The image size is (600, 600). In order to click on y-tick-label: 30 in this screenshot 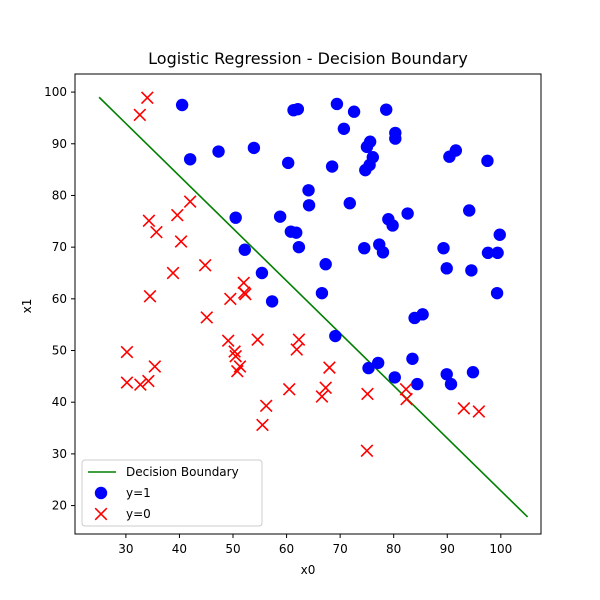, I will do `click(59, 454)`.